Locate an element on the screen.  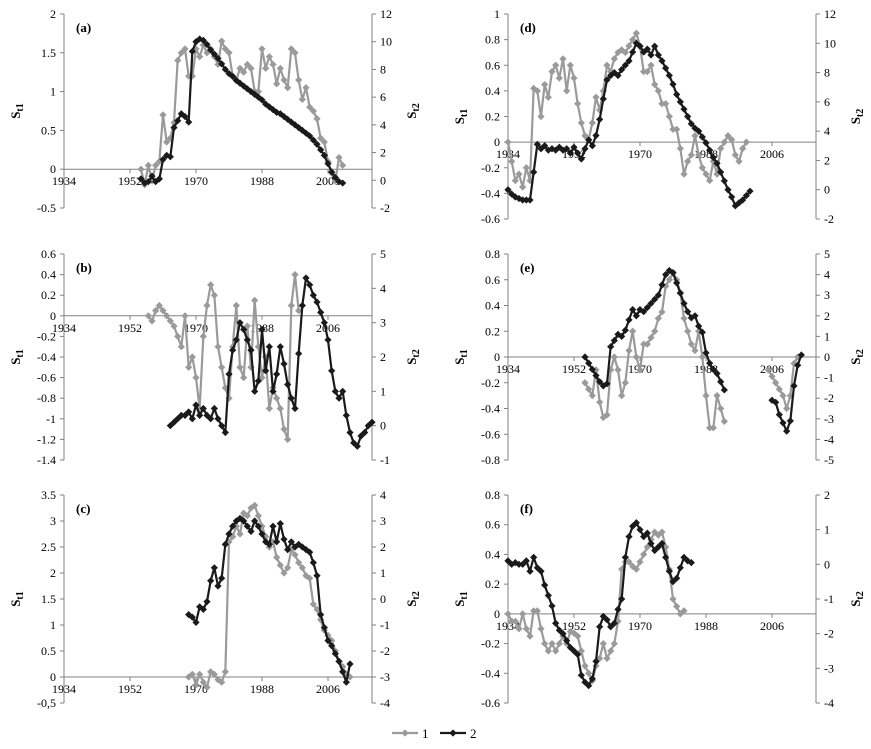
y2-tick-label: 10 is located at coordinates (830, 43).